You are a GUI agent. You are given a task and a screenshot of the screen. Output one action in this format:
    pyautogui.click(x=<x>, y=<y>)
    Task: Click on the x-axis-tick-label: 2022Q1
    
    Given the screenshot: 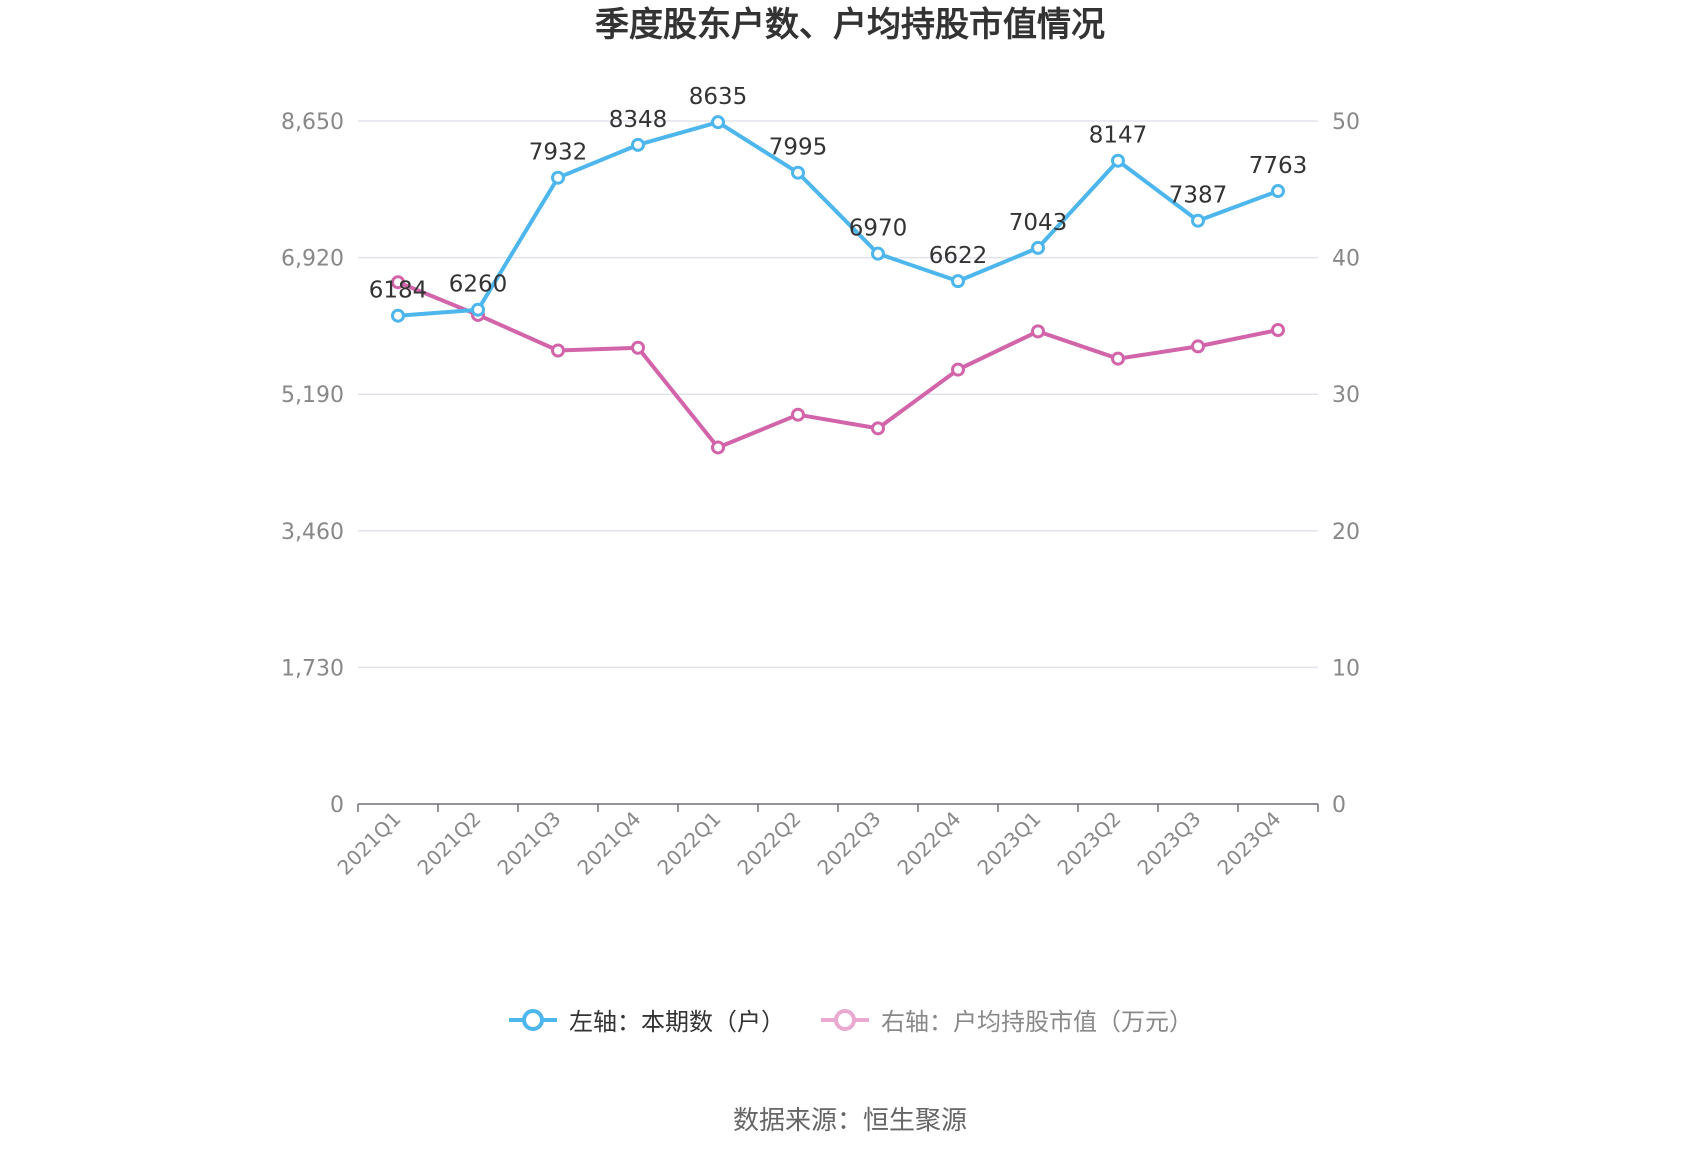 What is the action you would take?
    pyautogui.click(x=688, y=843)
    